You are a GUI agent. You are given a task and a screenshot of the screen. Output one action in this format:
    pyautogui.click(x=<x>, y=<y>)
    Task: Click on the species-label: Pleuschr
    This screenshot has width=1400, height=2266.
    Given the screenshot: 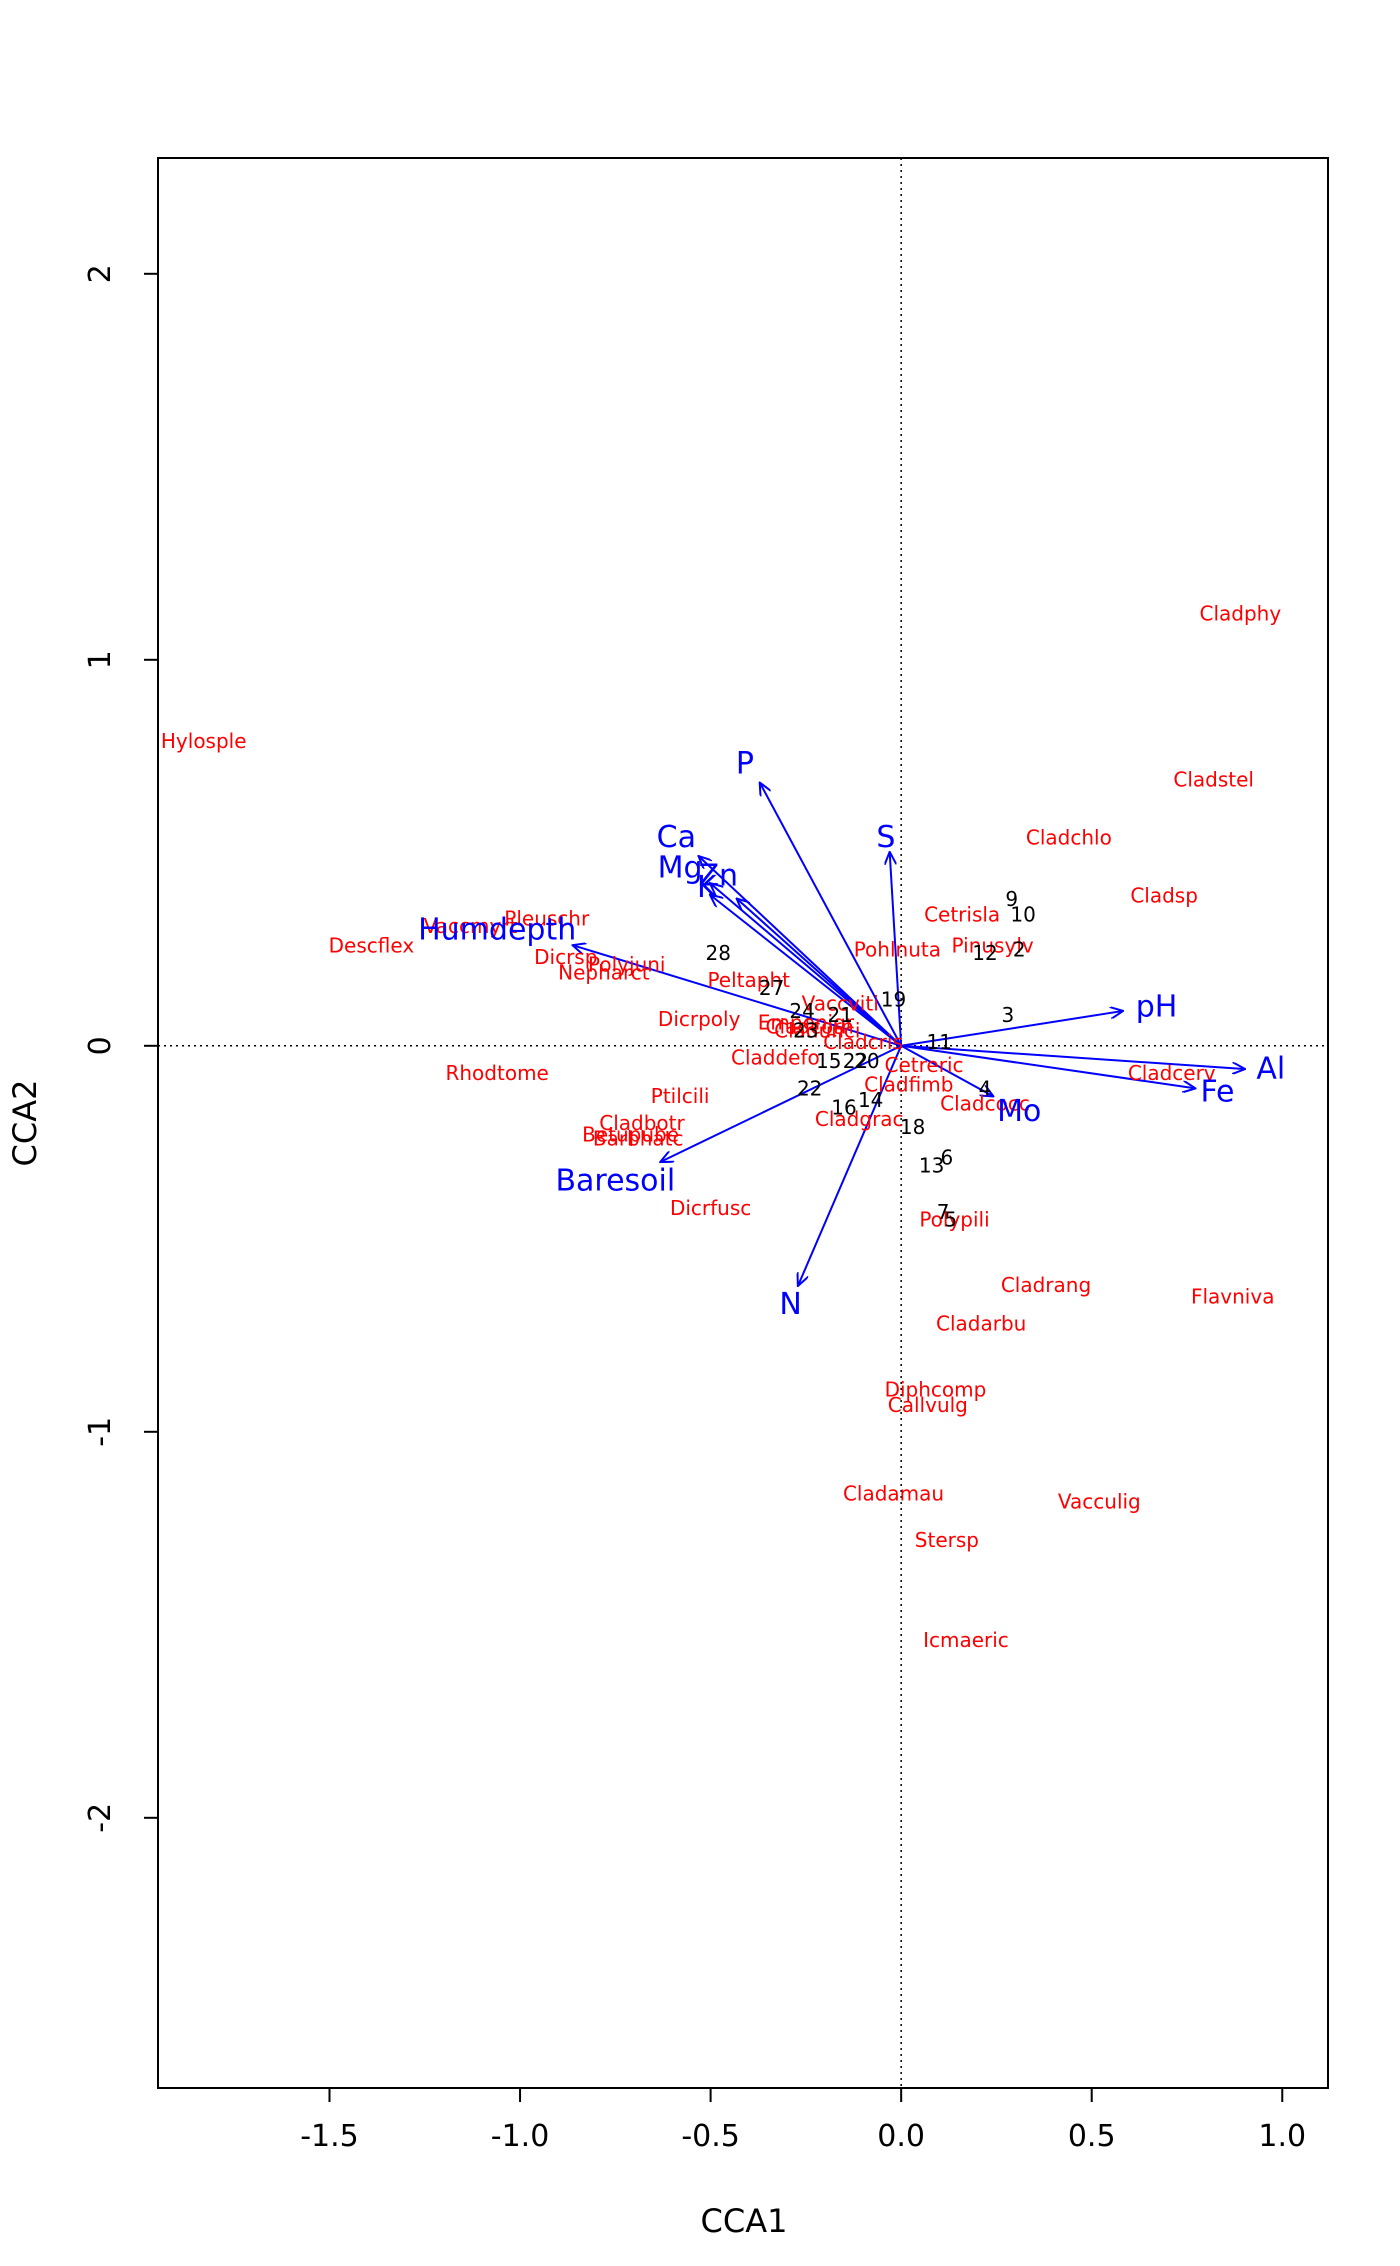 What is the action you would take?
    pyautogui.click(x=547, y=918)
    